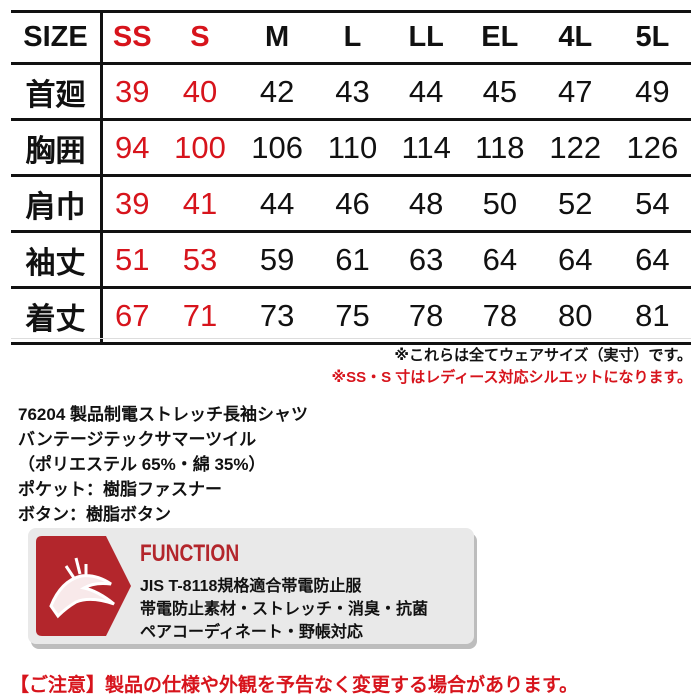 Image resolution: width=700 pixels, height=700 pixels. I want to click on table-row: 胸囲 94 100 106 110 114 118 122 126, so click(351, 147).